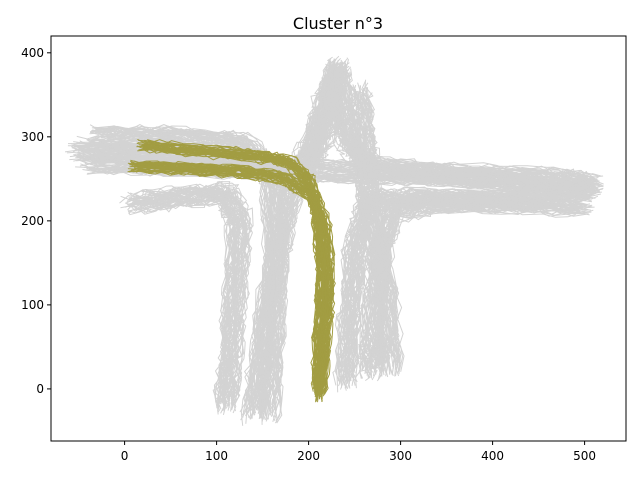  I want to click on x-tick-label: 0, so click(125, 456).